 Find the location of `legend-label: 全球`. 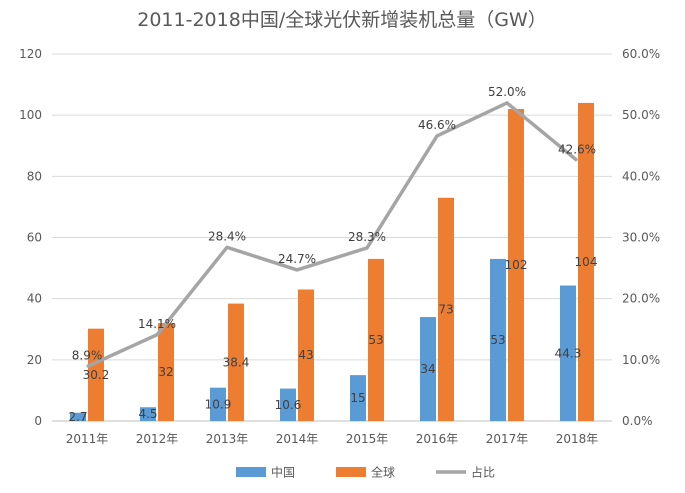

legend-label: 全球 is located at coordinates (383, 472).